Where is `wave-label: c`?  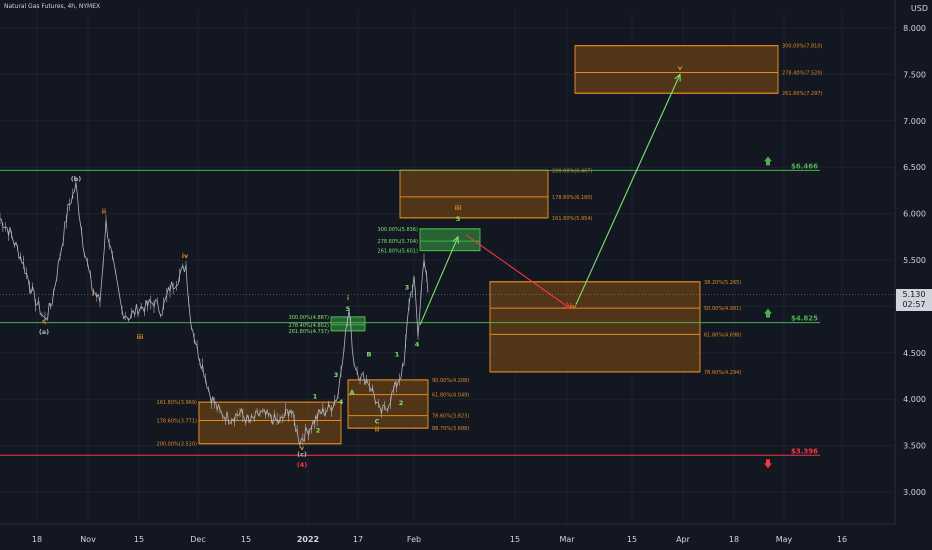
wave-label: c is located at coordinates (44, 321).